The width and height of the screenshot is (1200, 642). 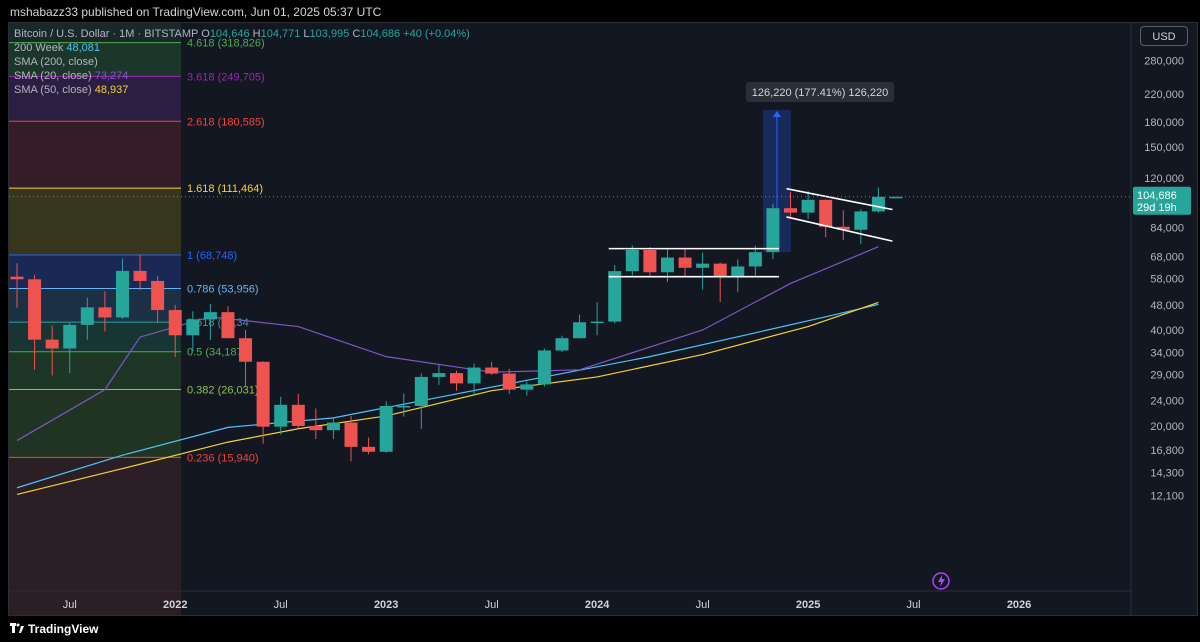 I want to click on y-tick-8: 48,000, so click(x=1167, y=306).